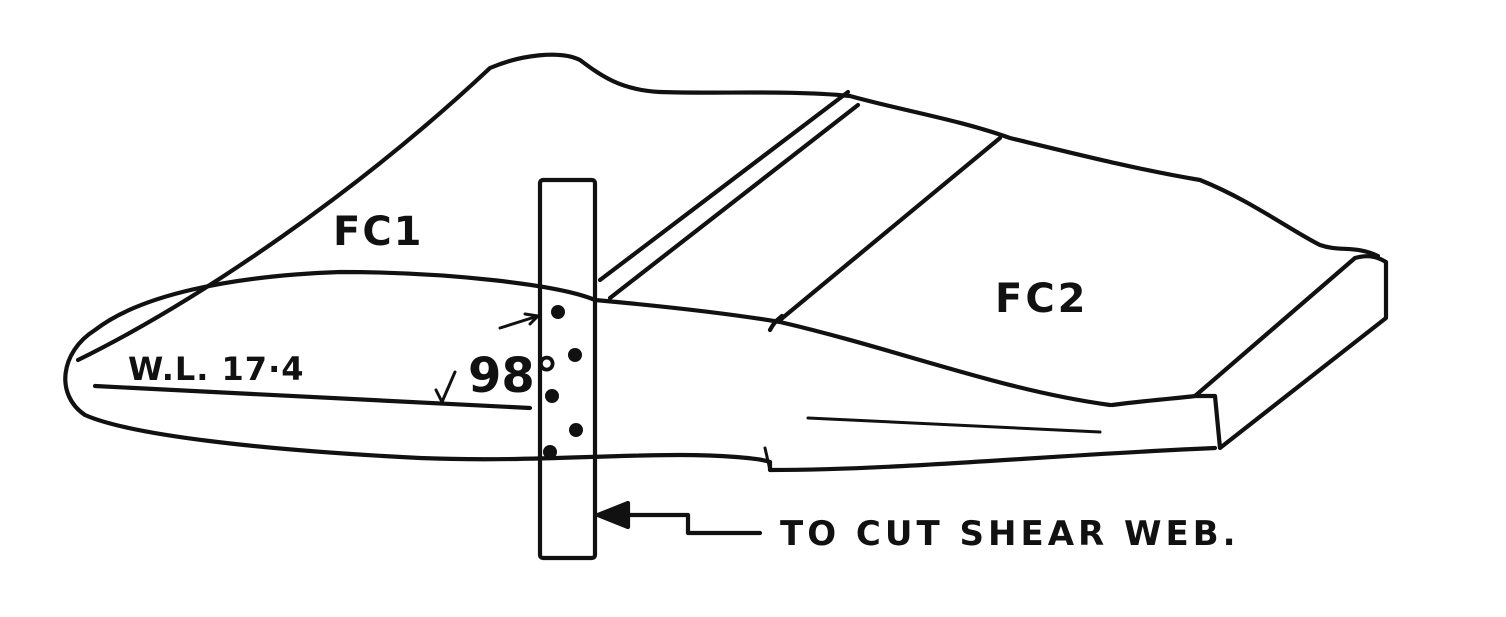  Describe the element at coordinates (513, 376) in the screenshot. I see `label-angle: 98°` at that location.